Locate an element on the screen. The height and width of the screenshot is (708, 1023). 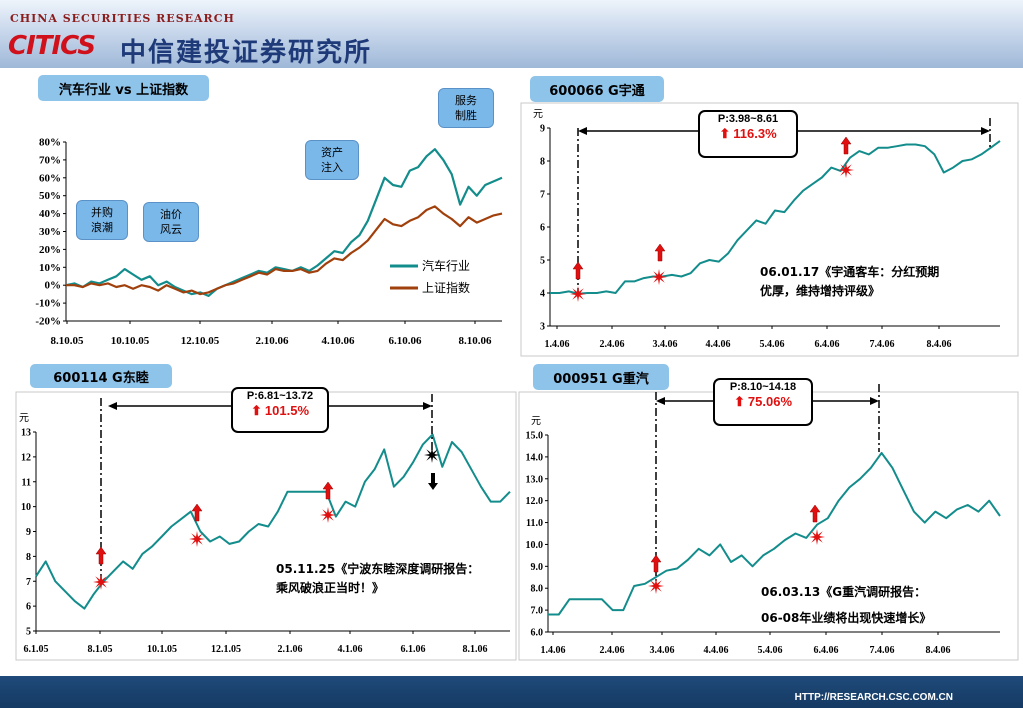
note-line: 优厚，维持增持评级》 is located at coordinates (820, 291).